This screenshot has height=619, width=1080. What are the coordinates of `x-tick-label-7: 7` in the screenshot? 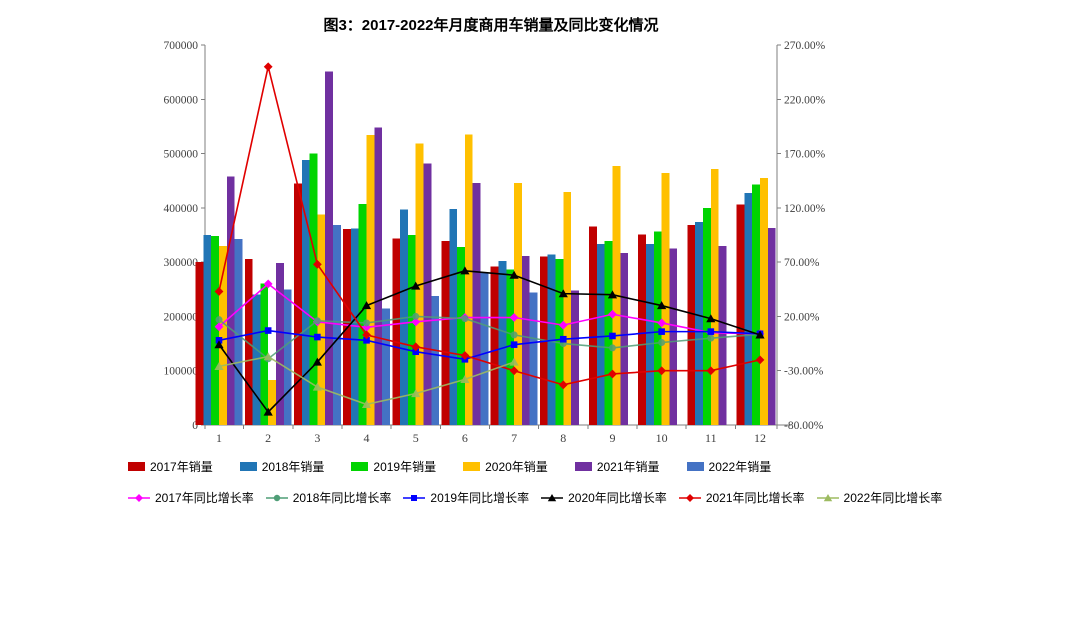 It's located at (514, 438).